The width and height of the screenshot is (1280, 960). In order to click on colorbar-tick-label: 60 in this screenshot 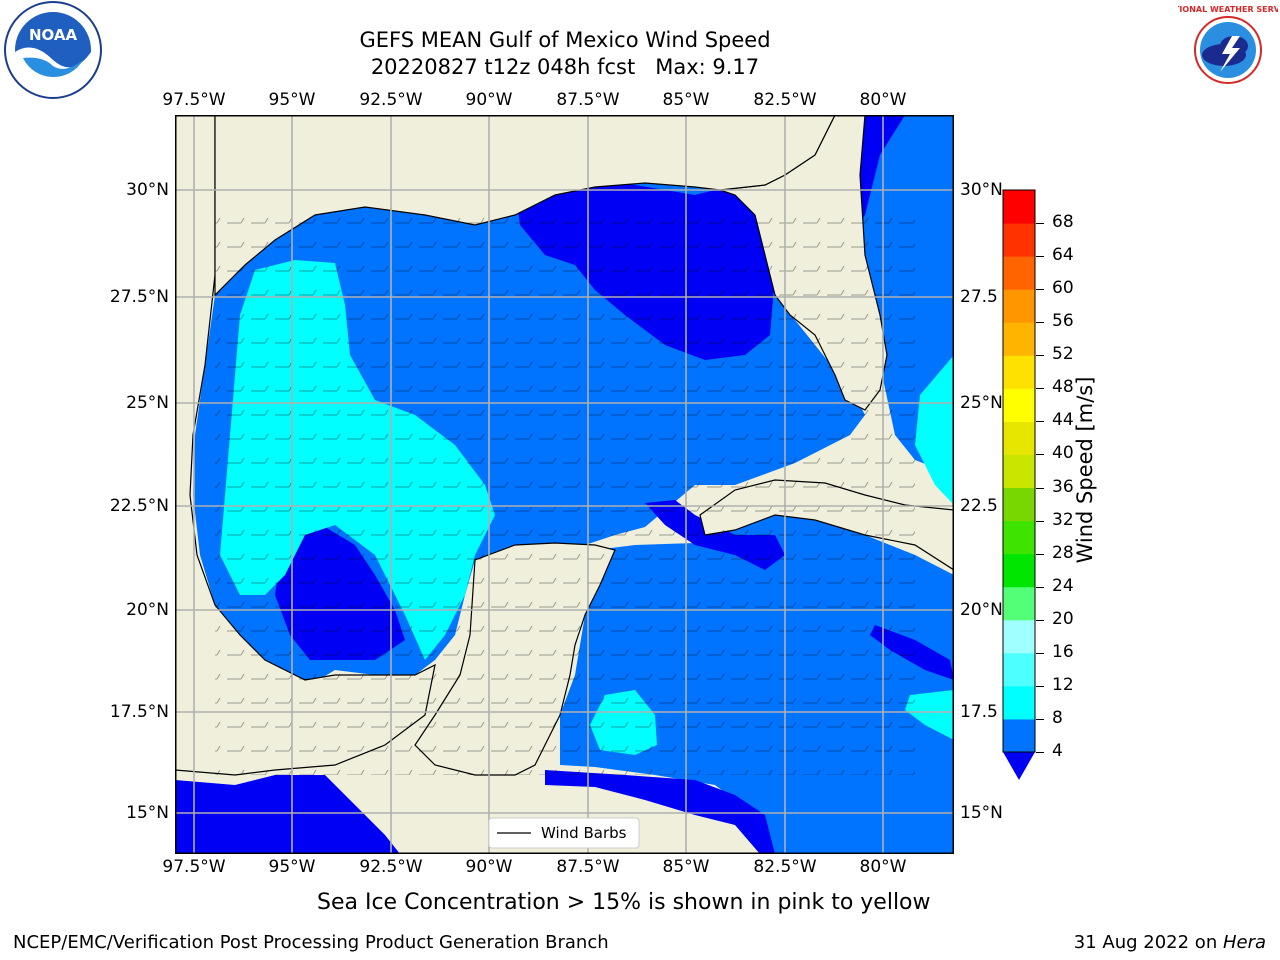, I will do `click(1063, 288)`.